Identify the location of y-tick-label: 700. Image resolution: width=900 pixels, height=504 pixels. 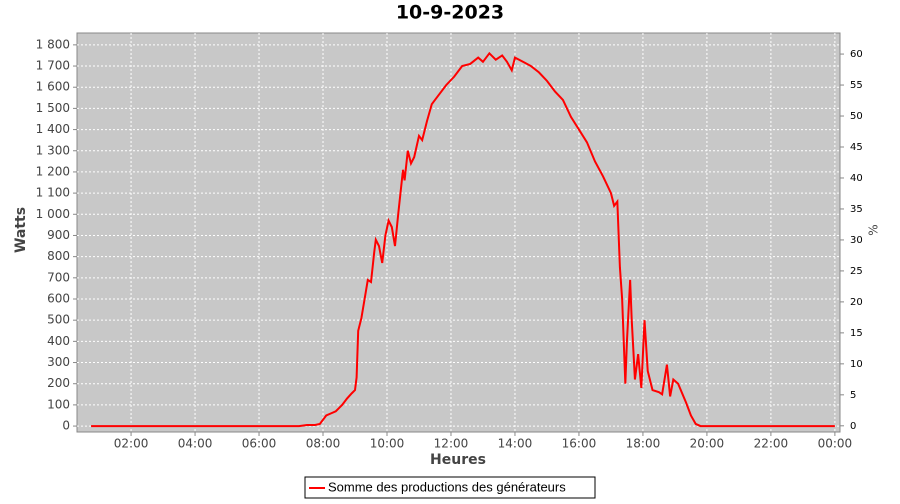
(58, 277).